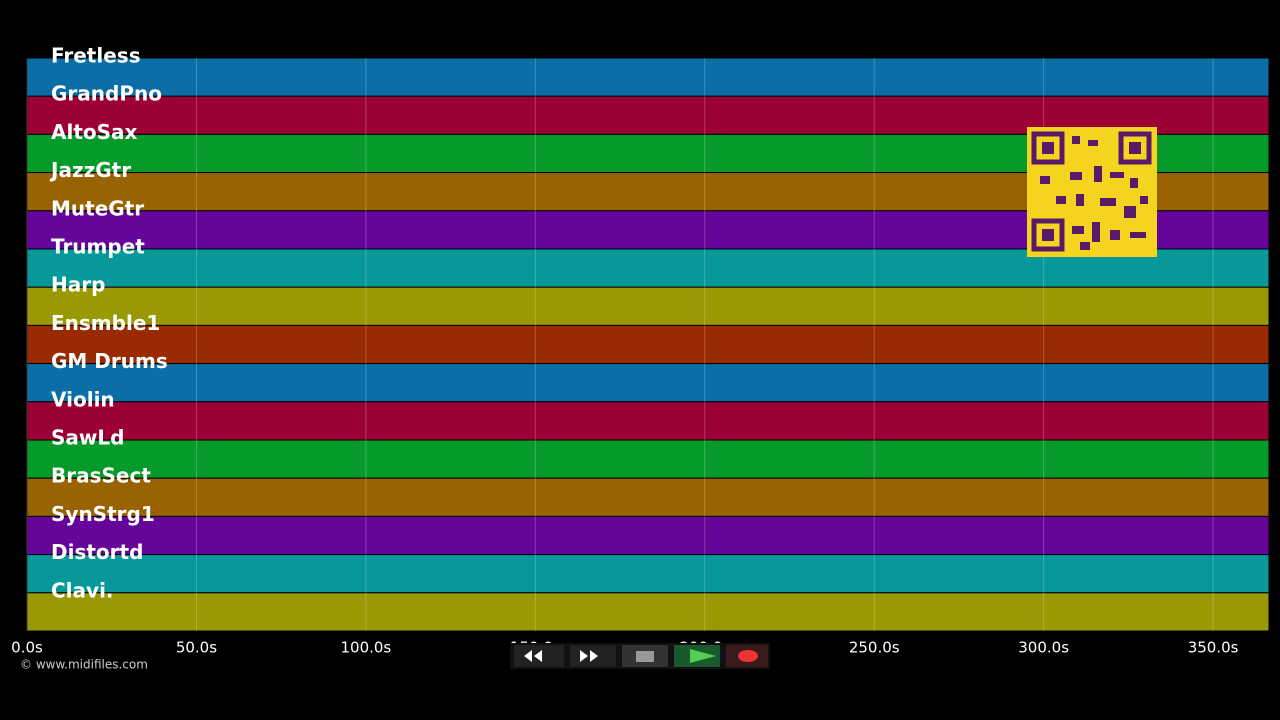 The width and height of the screenshot is (1280, 720). Describe the element at coordinates (539, 656) in the screenshot. I see `rewind-button` at that location.